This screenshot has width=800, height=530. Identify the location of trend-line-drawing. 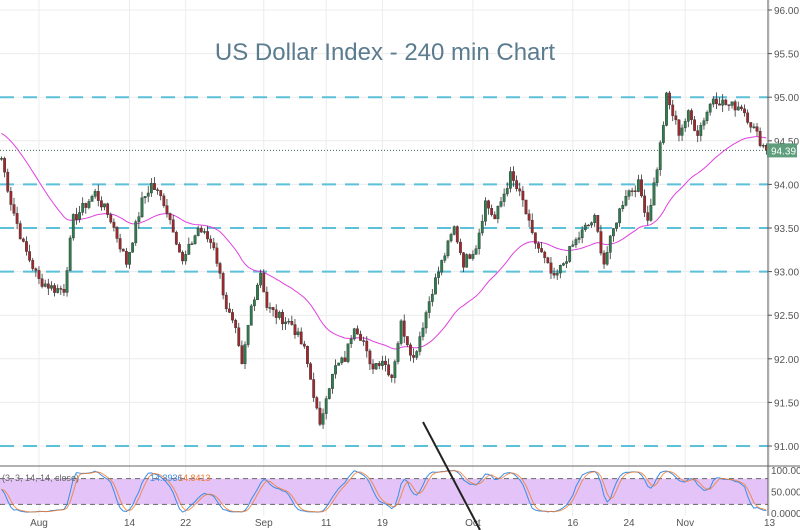
(451, 475).